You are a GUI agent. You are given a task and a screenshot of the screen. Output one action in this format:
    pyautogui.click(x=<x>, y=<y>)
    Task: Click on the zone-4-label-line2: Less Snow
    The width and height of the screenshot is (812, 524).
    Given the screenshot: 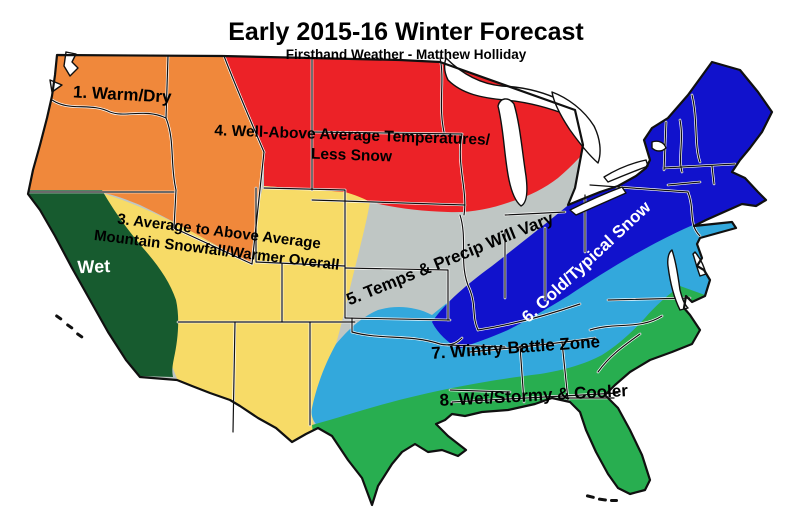 What is the action you would take?
    pyautogui.click(x=352, y=156)
    